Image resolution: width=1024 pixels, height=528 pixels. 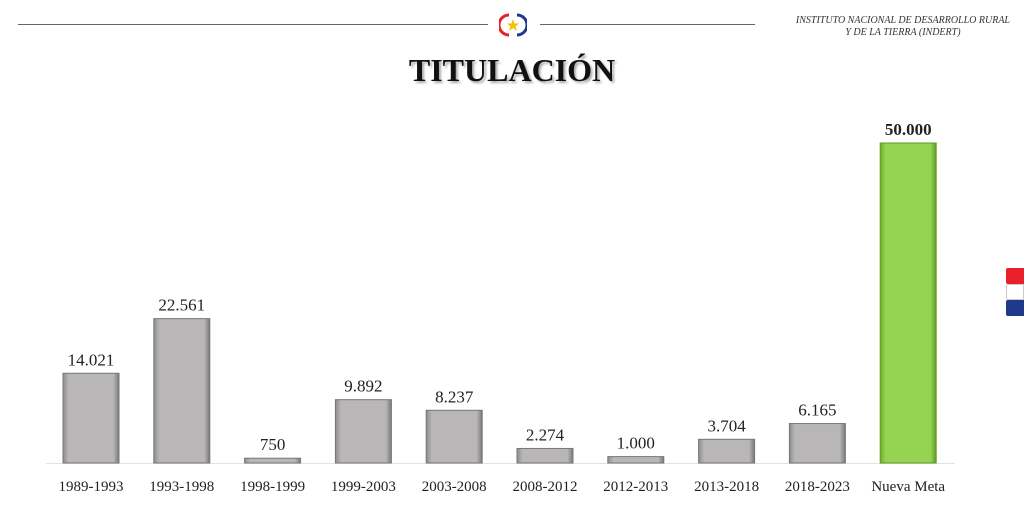 I want to click on x-tick-label: 2008-2012, so click(x=545, y=487).